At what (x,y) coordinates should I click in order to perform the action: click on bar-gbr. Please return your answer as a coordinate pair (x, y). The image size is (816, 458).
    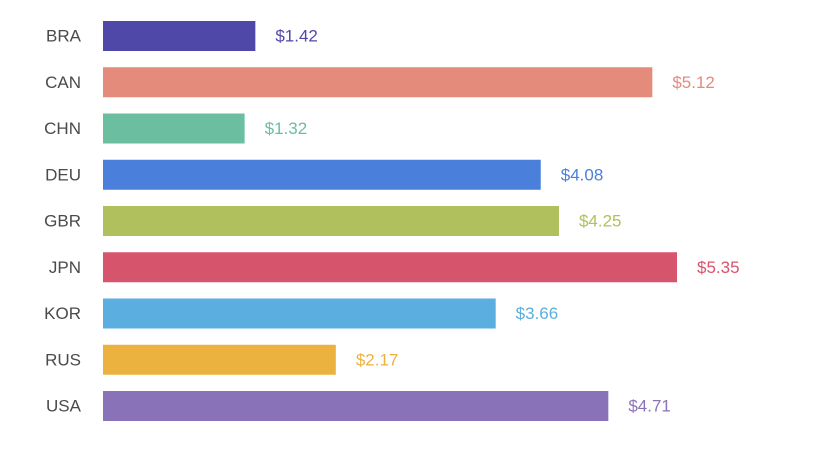
    Looking at the image, I should click on (331, 221).